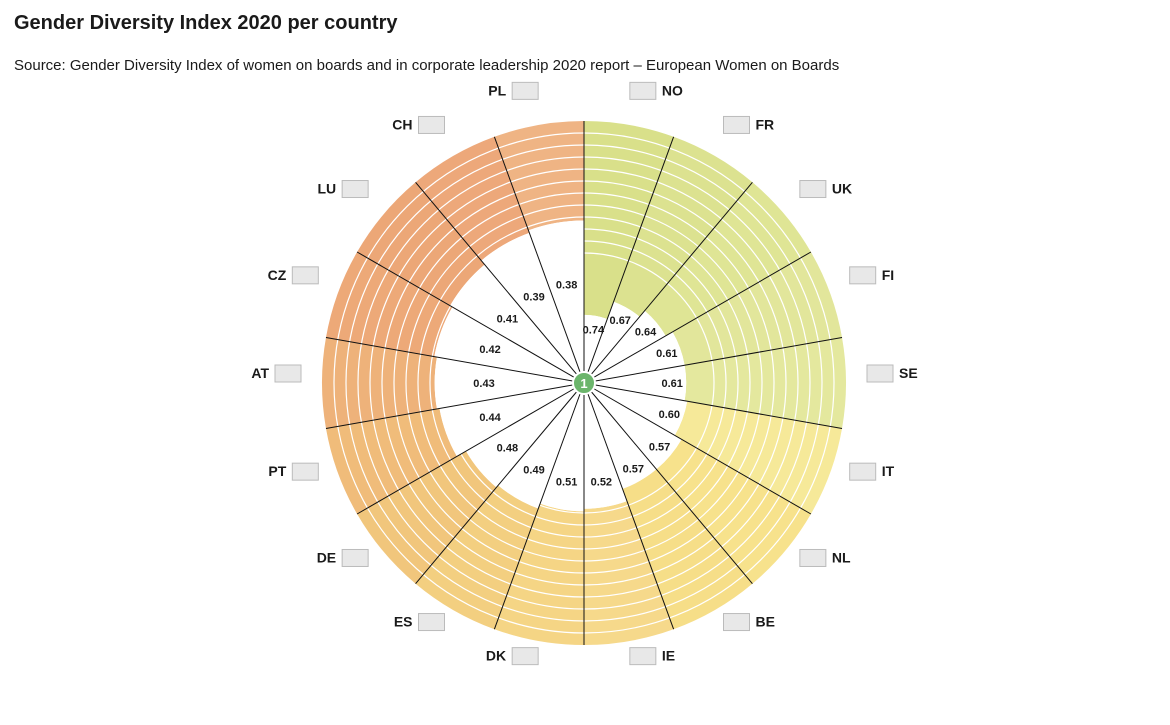 The image size is (1170, 725). I want to click on value-label: 0.74, so click(594, 331).